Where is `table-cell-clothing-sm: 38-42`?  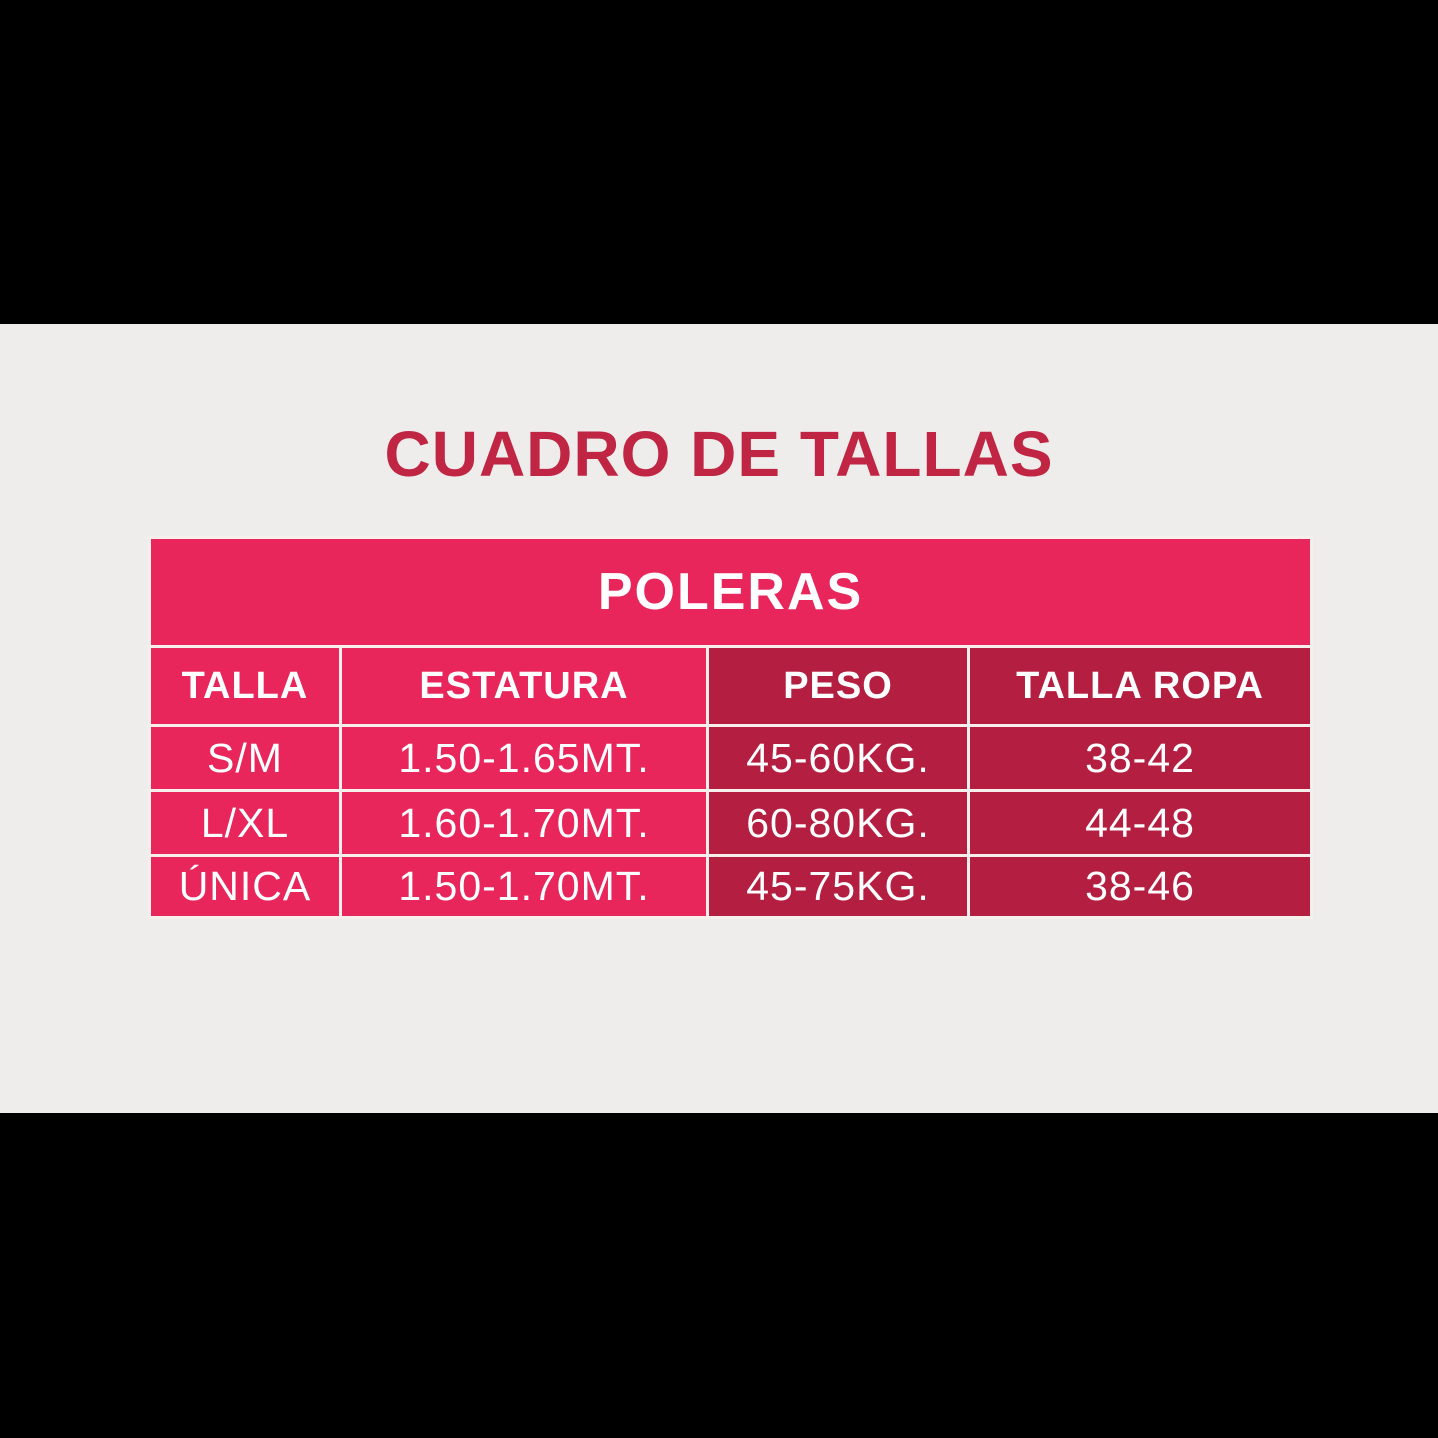 table-cell-clothing-sm: 38-42 is located at coordinates (1140, 758).